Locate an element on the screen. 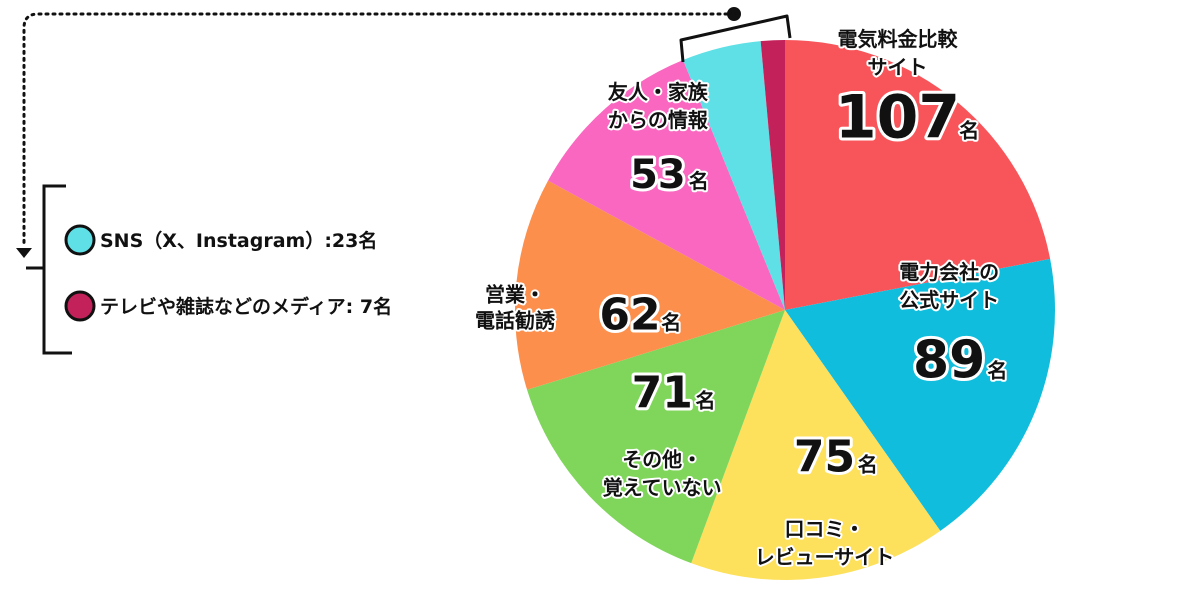  slice-unit-other-unknown: 名 is located at coordinates (706, 401).